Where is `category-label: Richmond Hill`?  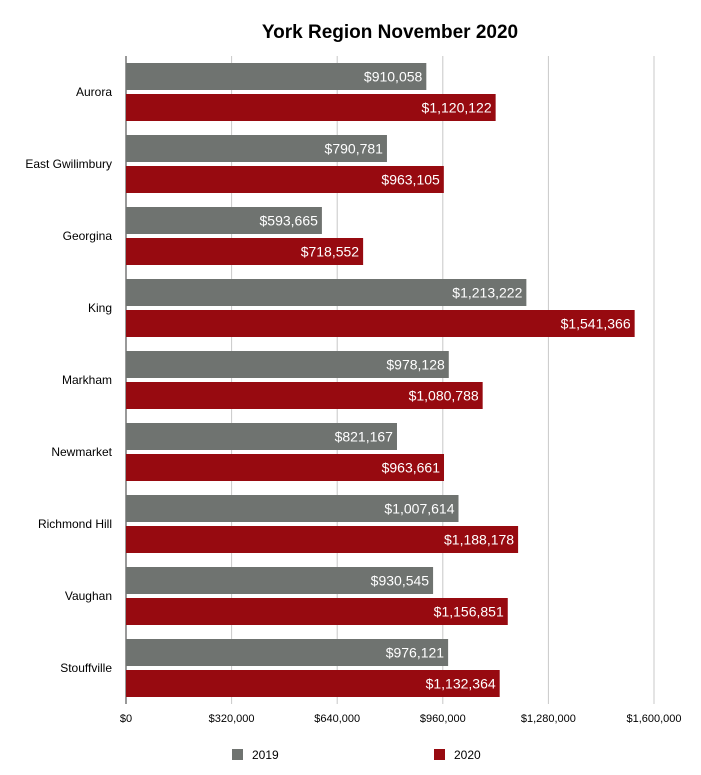 category-label: Richmond Hill is located at coordinates (75, 524).